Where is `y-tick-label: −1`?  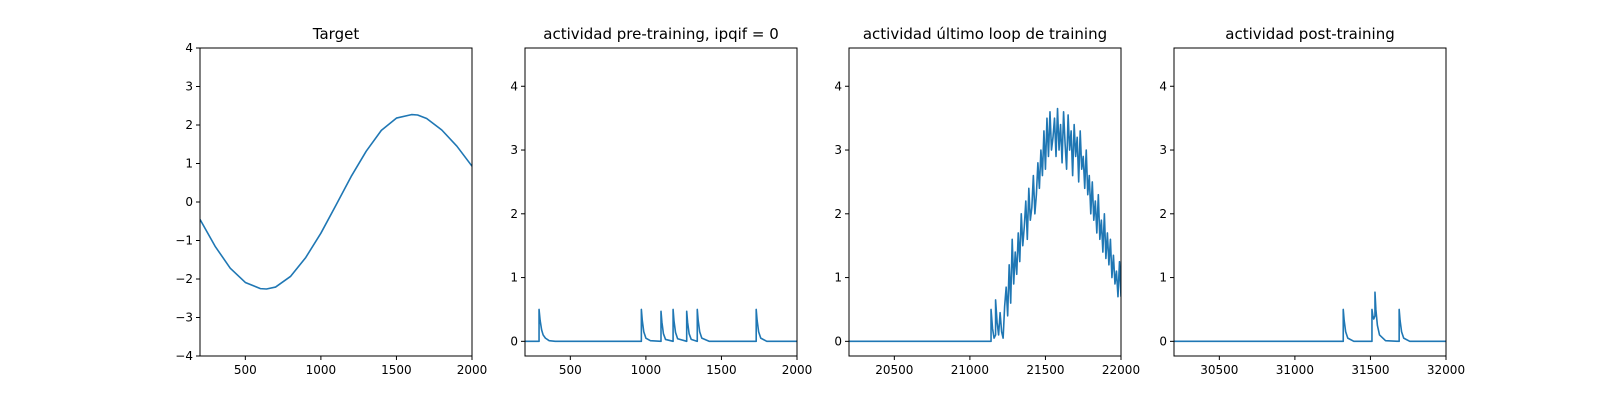
y-tick-label: −1 is located at coordinates (184, 241).